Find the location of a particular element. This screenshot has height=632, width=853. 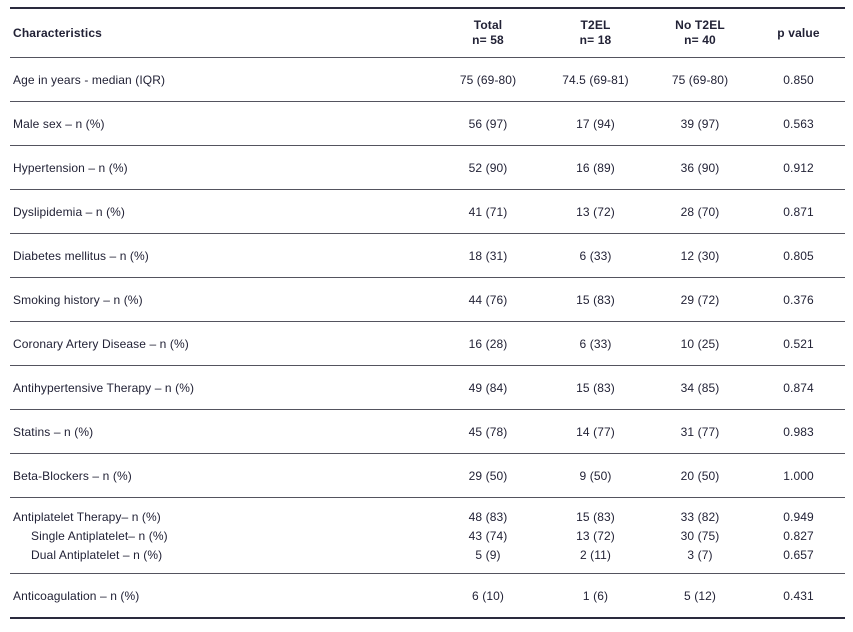

row-label: Diabetes mellitus – n (%) is located at coordinates (81, 255).